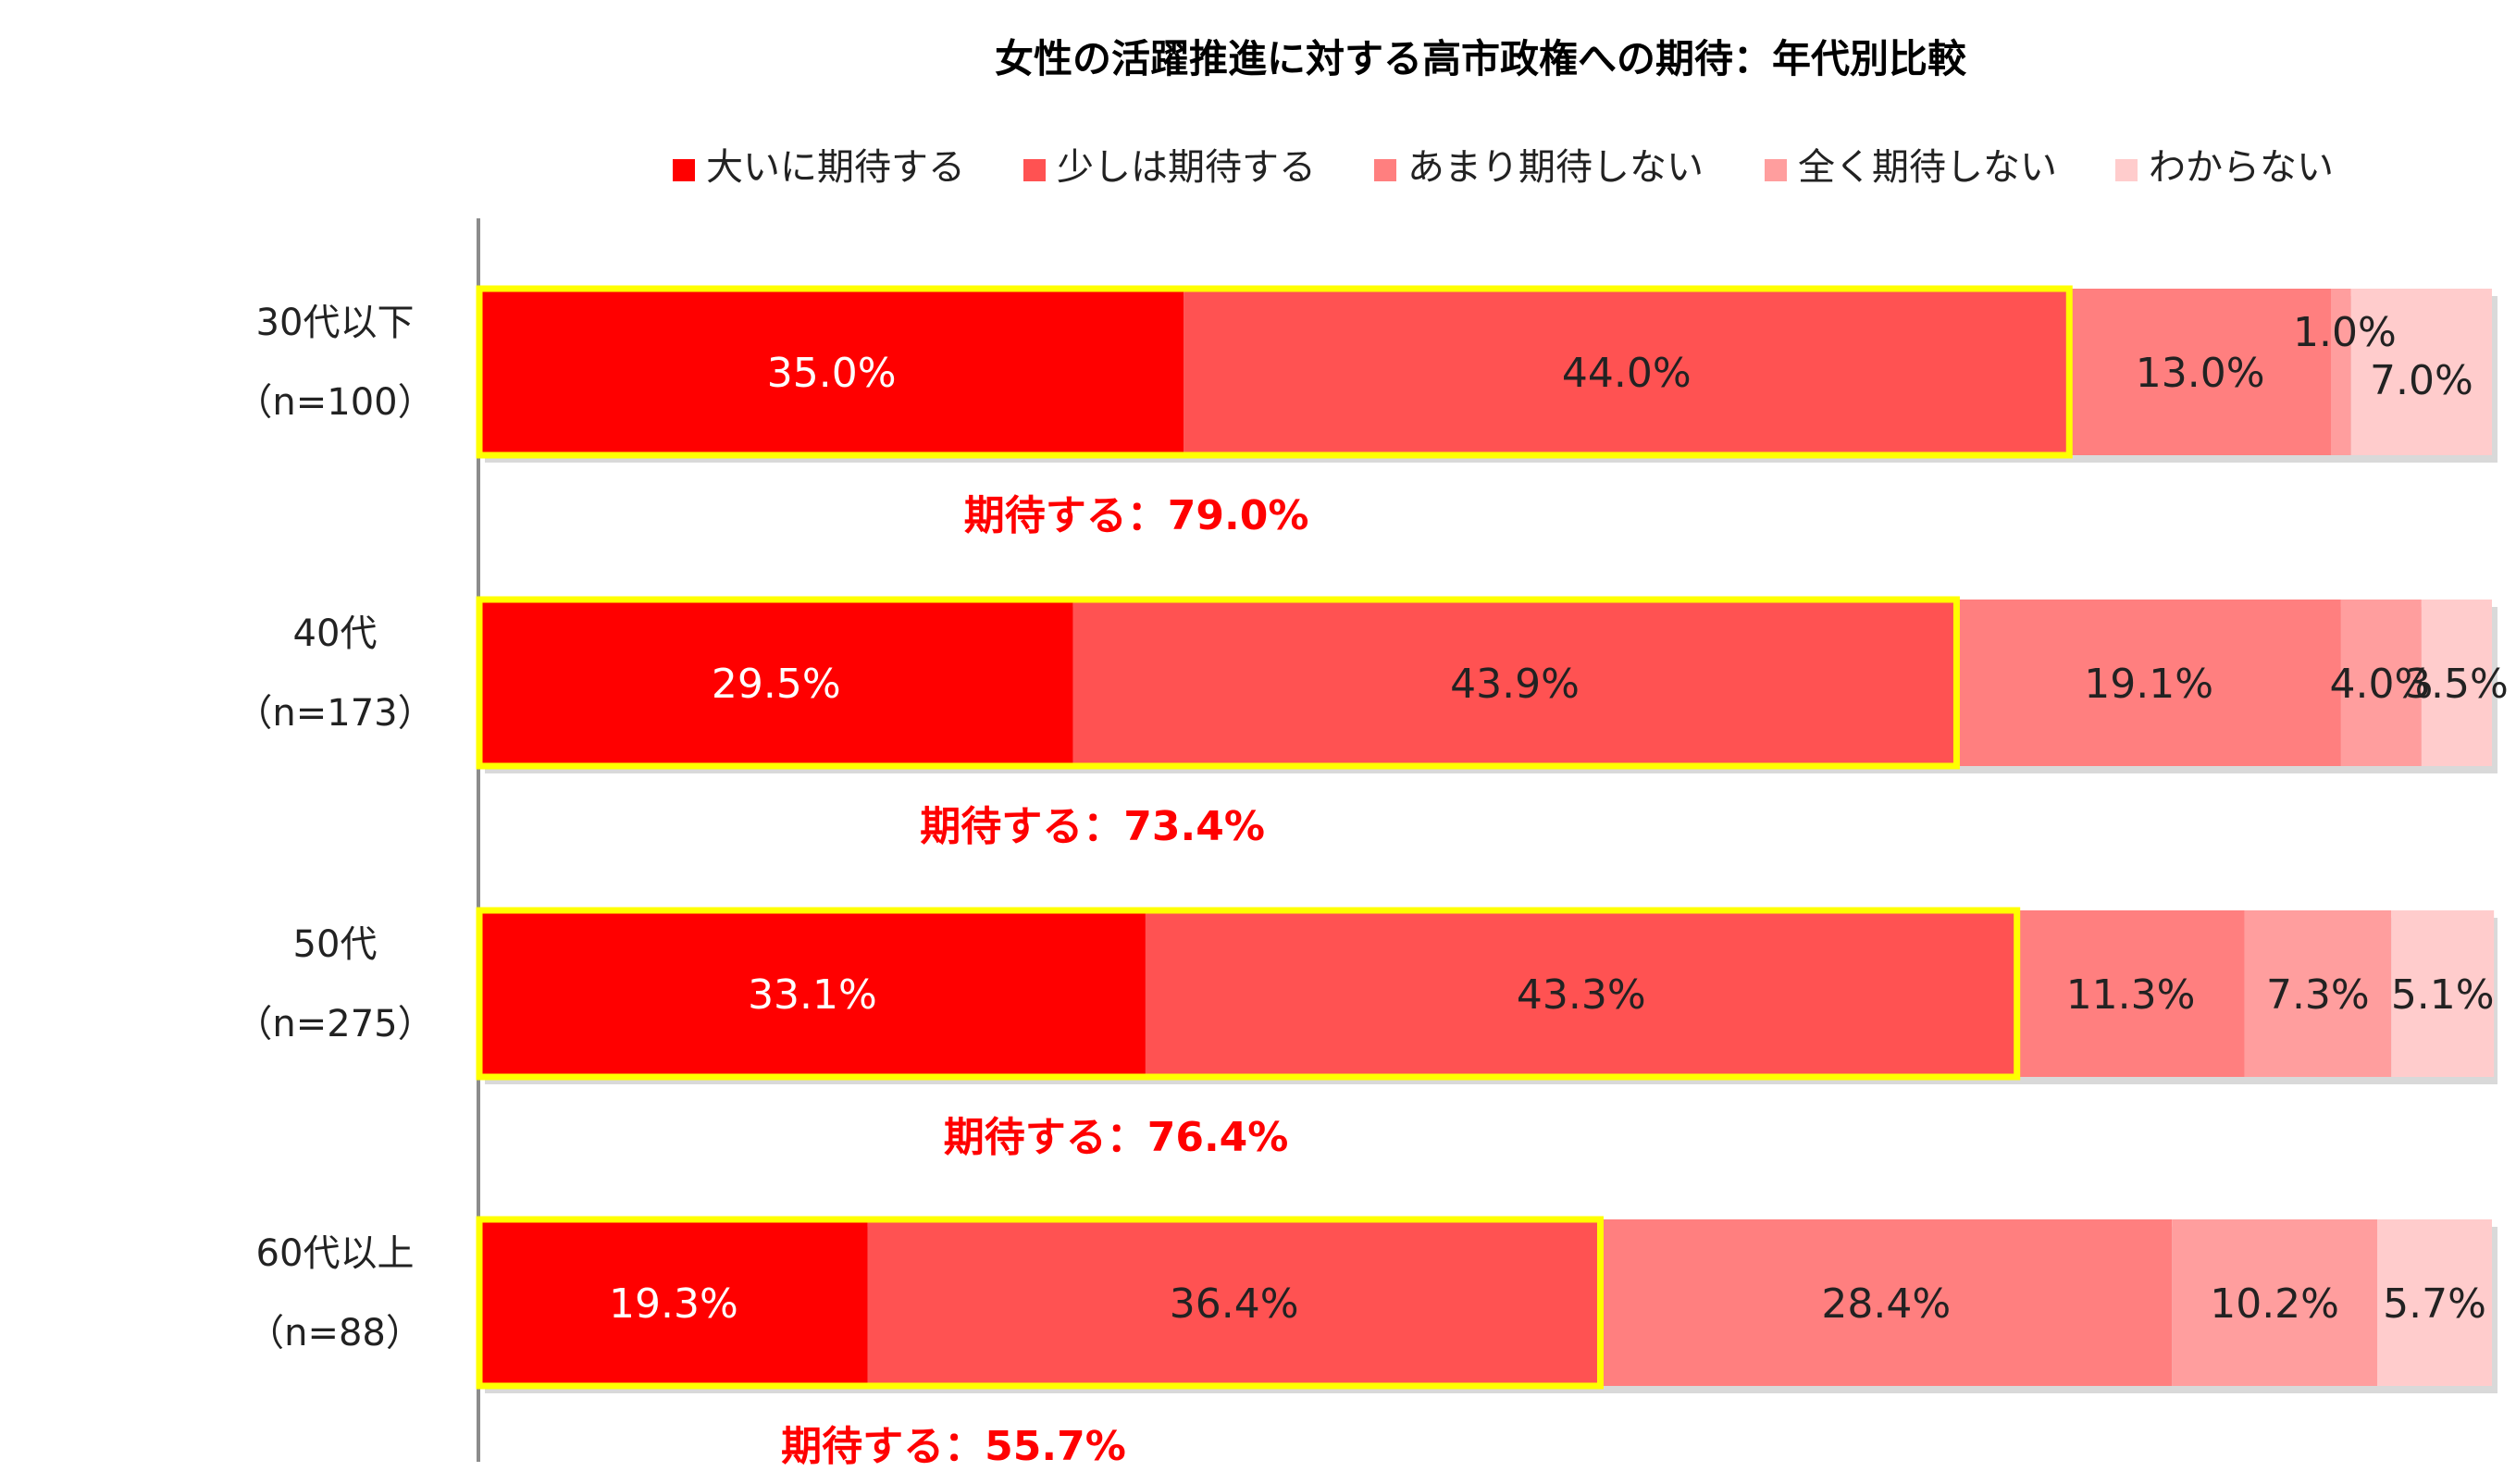 This screenshot has width=2516, height=1484. Describe the element at coordinates (335, 1254) in the screenshot. I see `category-label-4: 60代以上` at that location.